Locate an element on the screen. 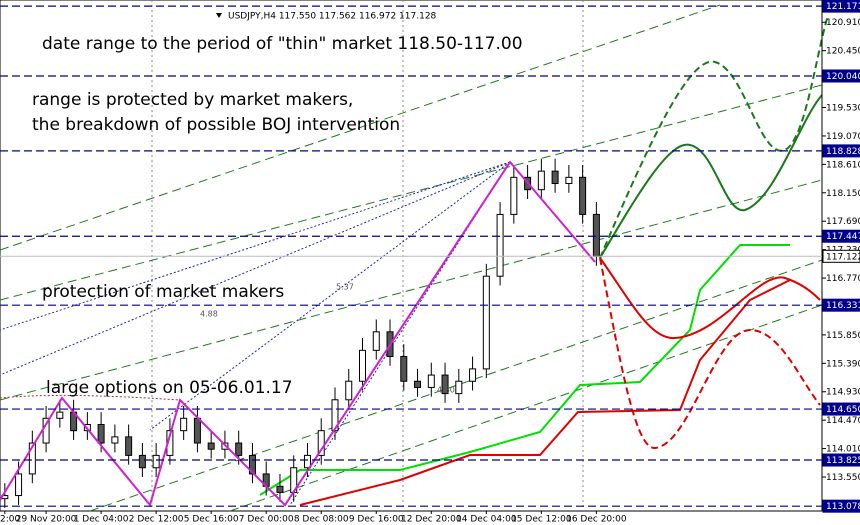 This screenshot has width=860, height=525. y-tick-label: 113.550 is located at coordinates (843, 478).